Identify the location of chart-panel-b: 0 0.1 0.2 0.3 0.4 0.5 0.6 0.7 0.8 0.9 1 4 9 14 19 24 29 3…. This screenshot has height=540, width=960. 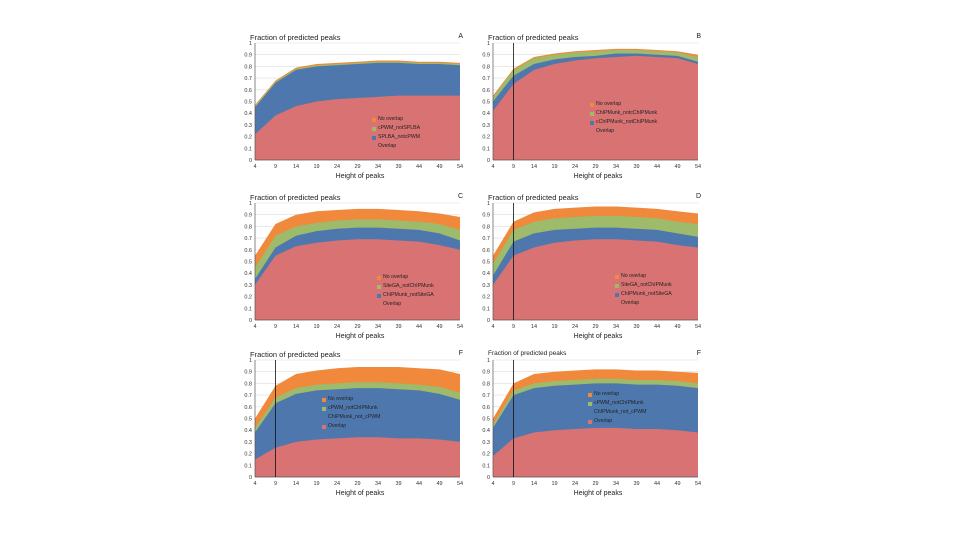
(590, 109).